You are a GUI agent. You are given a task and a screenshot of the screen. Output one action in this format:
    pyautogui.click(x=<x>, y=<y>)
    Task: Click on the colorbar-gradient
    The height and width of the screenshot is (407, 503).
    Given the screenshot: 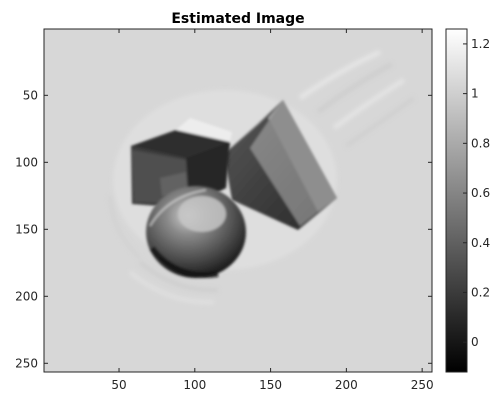 What is the action you would take?
    pyautogui.click(x=456, y=200)
    